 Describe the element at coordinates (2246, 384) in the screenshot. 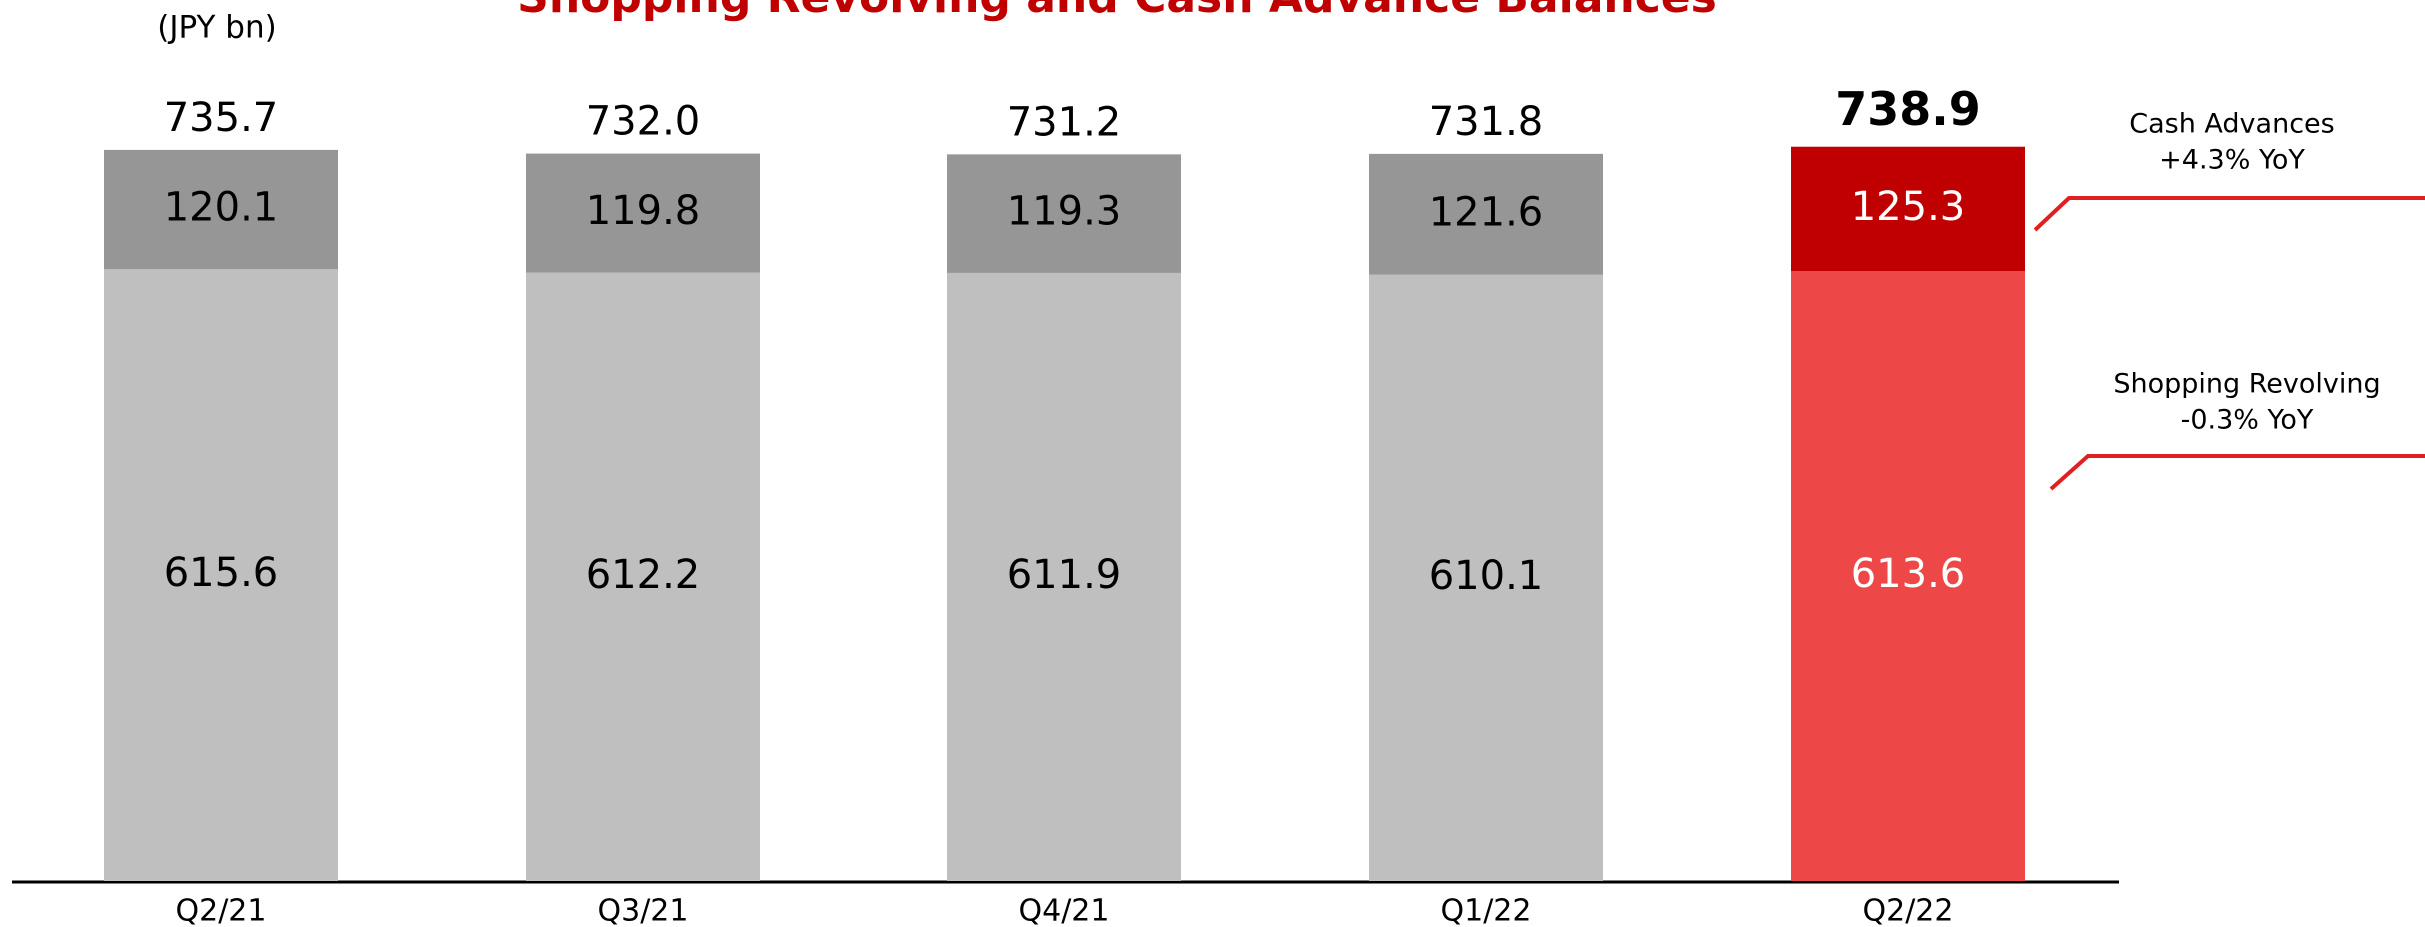

I see `annotation: Shopping Revolving` at that location.